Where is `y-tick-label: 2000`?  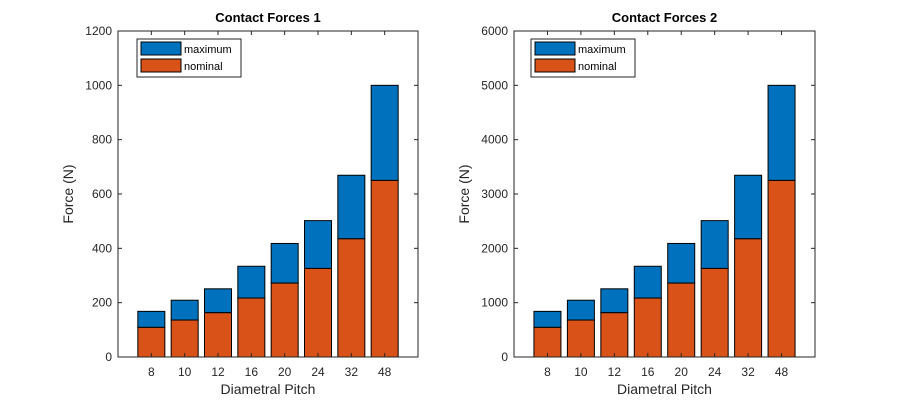
y-tick-label: 2000 is located at coordinates (494, 248).